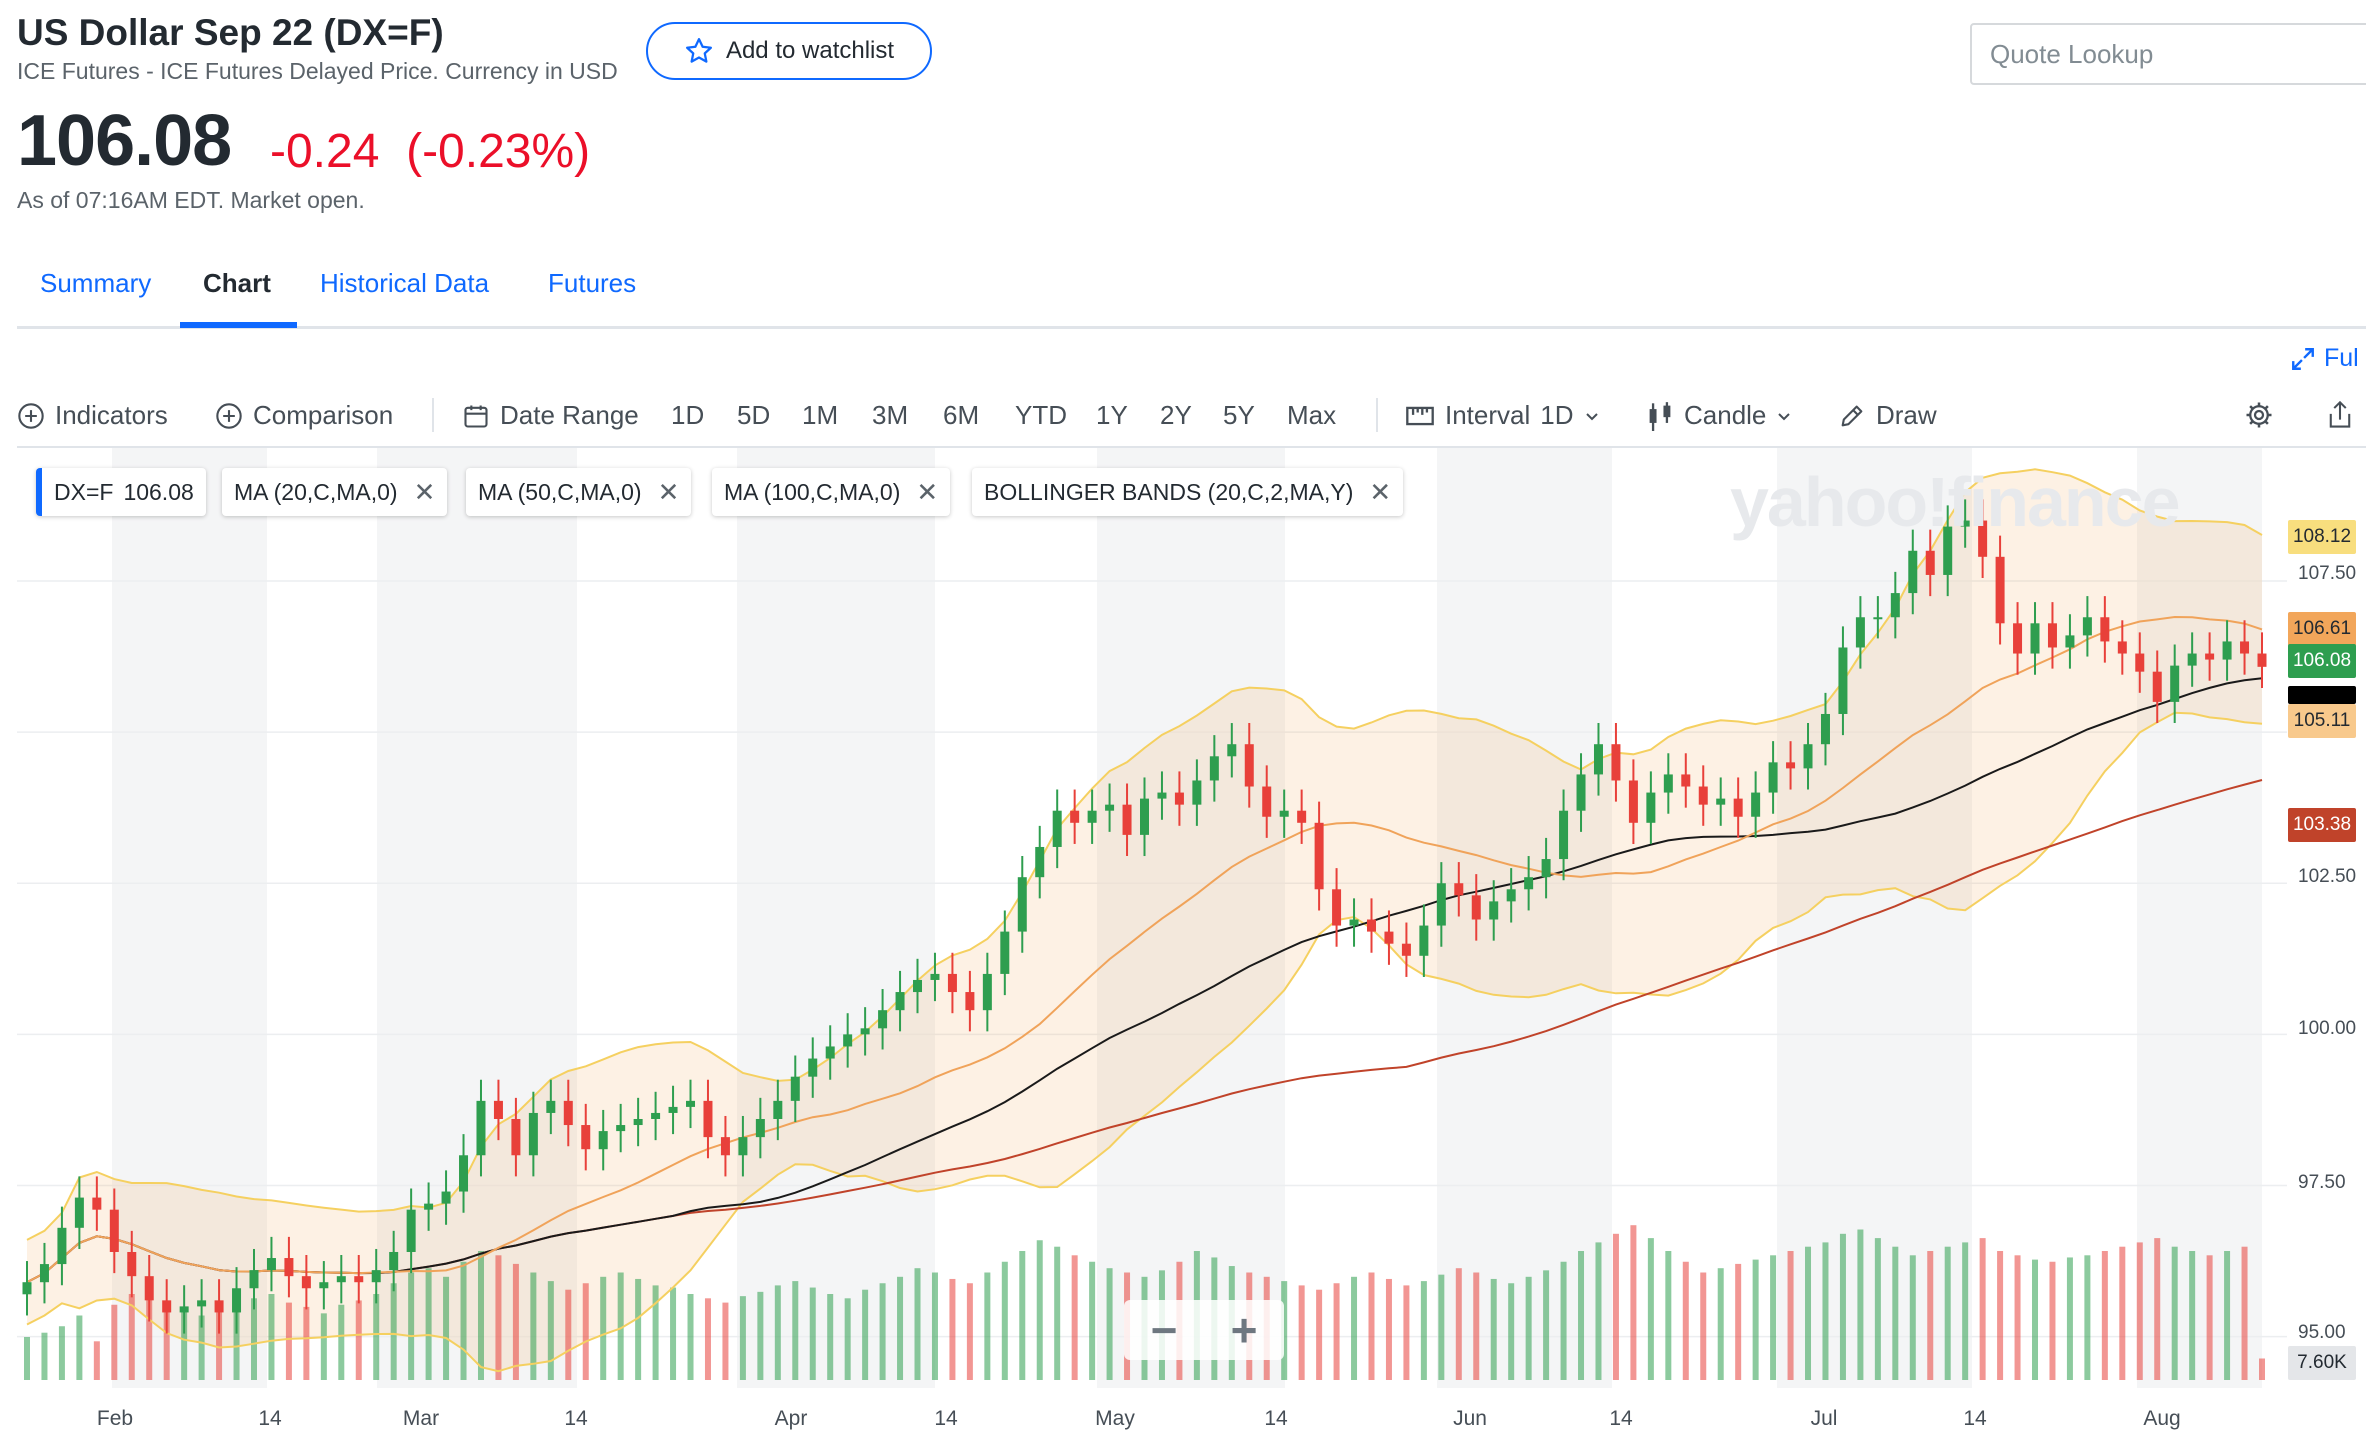  What do you see at coordinates (961, 415) in the screenshot?
I see `range-6m: 6M` at bounding box center [961, 415].